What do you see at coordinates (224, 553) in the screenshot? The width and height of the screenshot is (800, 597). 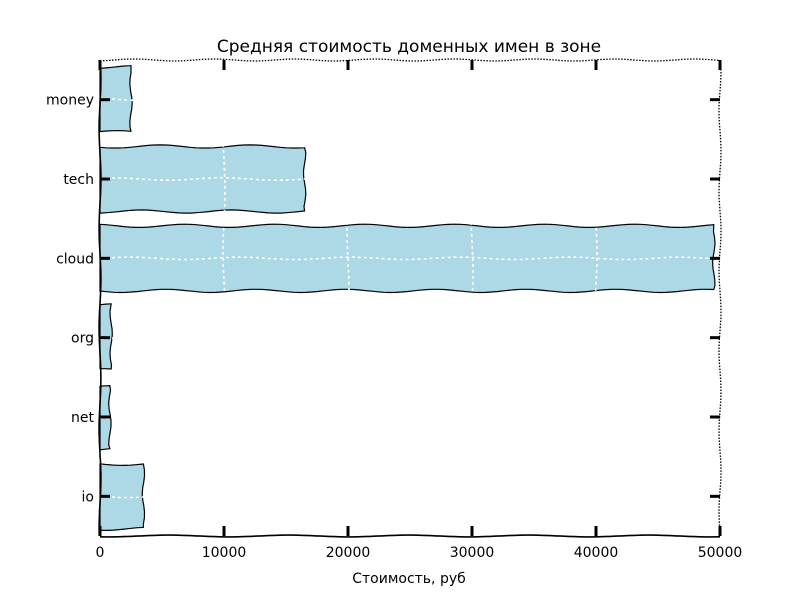 I see `x-tick-label: 10000` at bounding box center [224, 553].